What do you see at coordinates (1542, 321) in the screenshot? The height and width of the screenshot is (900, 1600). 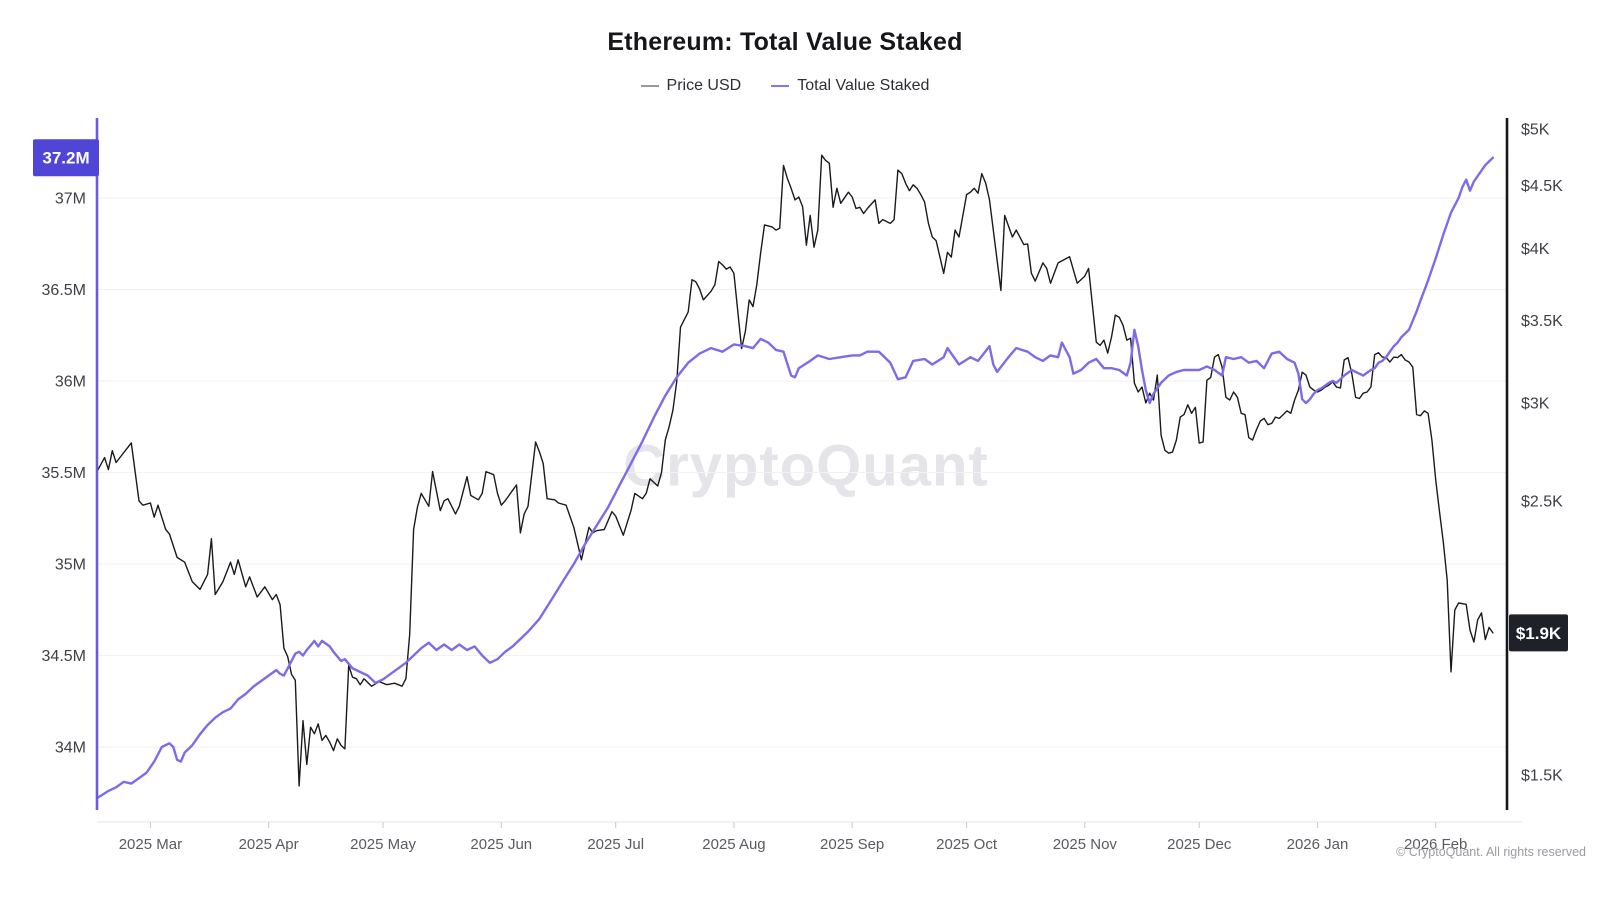 I see `right-axis-tick-label: $3.5K` at bounding box center [1542, 321].